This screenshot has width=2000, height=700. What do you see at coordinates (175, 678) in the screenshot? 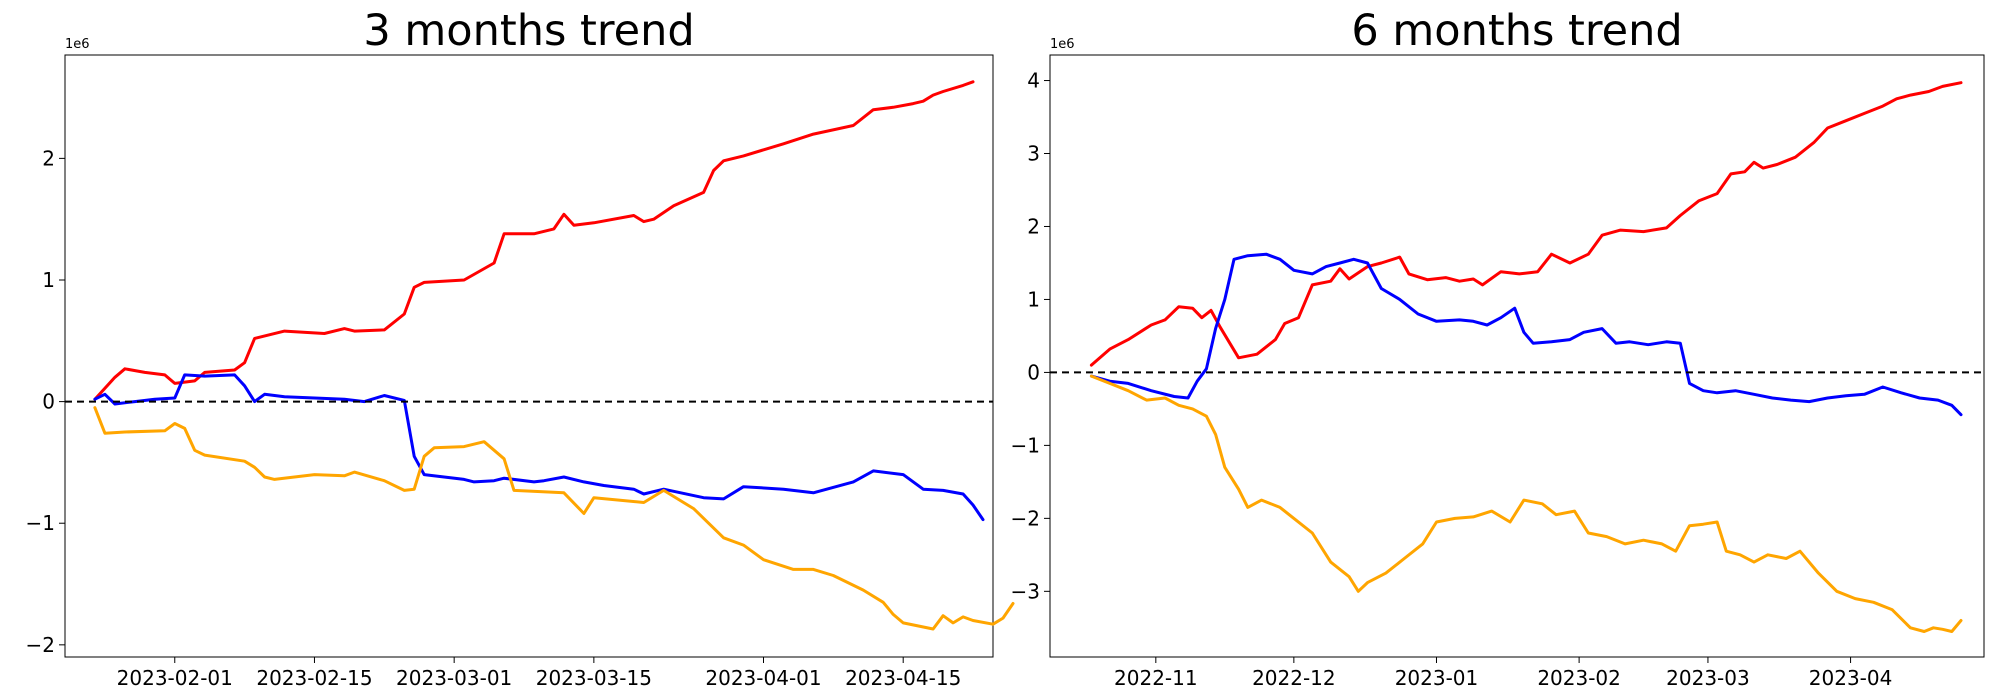
I see `x-tick-label: 2023-02-01` at bounding box center [175, 678].